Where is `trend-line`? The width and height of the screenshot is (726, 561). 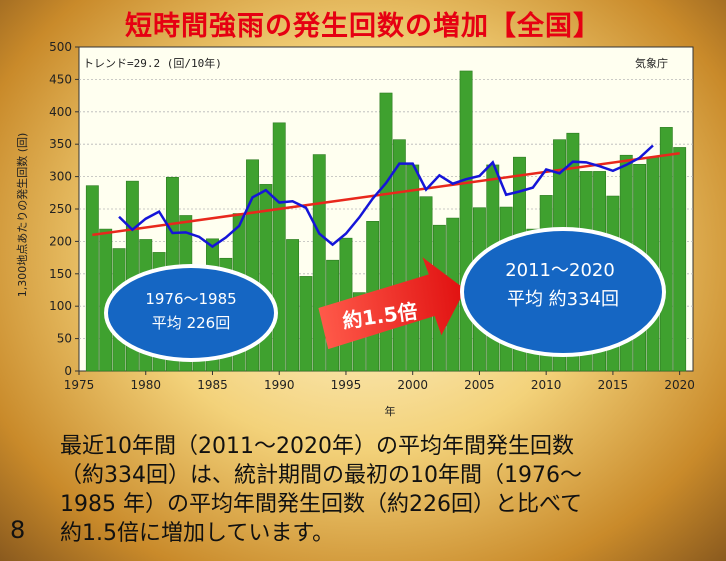
trend-line is located at coordinates (386, 194).